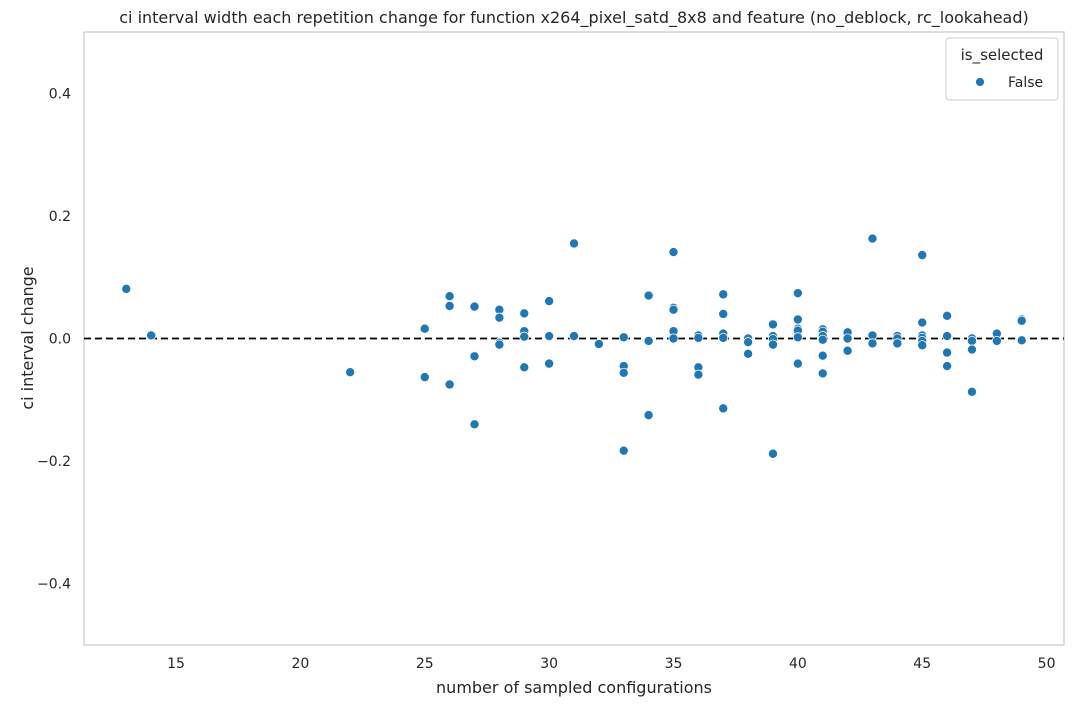  What do you see at coordinates (1047, 664) in the screenshot?
I see `x-tick-label: 50` at bounding box center [1047, 664].